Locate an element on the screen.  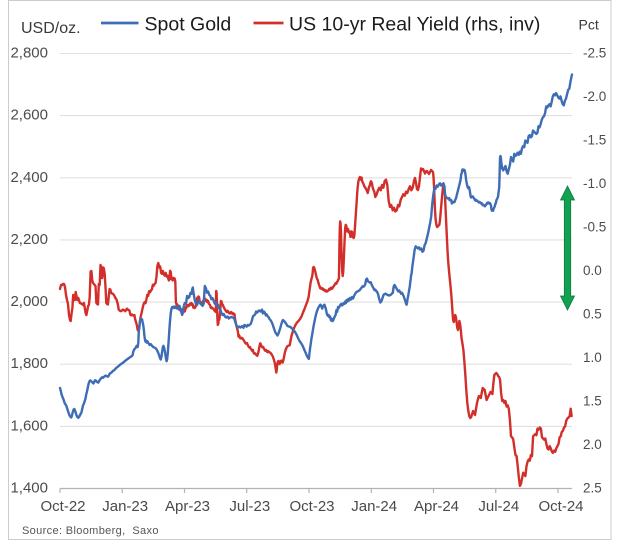
svg-text: 2,200 is located at coordinates (29, 239).